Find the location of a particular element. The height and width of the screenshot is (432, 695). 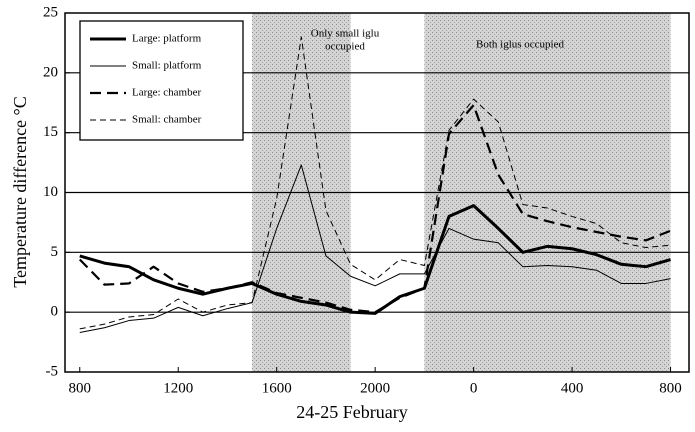

x-tick-label: 2000 is located at coordinates (375, 388).